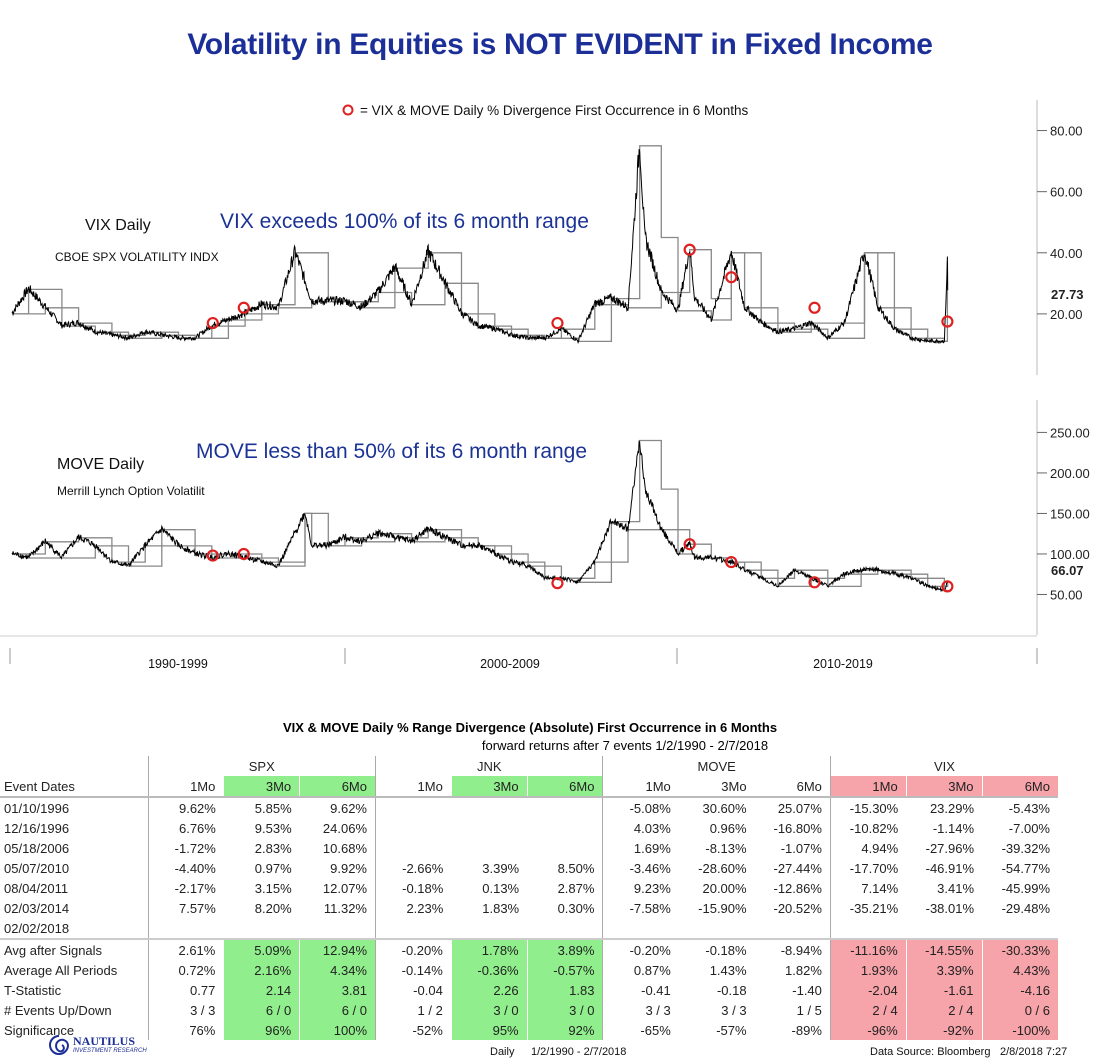  What do you see at coordinates (1070, 554) in the screenshot?
I see `move-y-tick-label: 100.00` at bounding box center [1070, 554].